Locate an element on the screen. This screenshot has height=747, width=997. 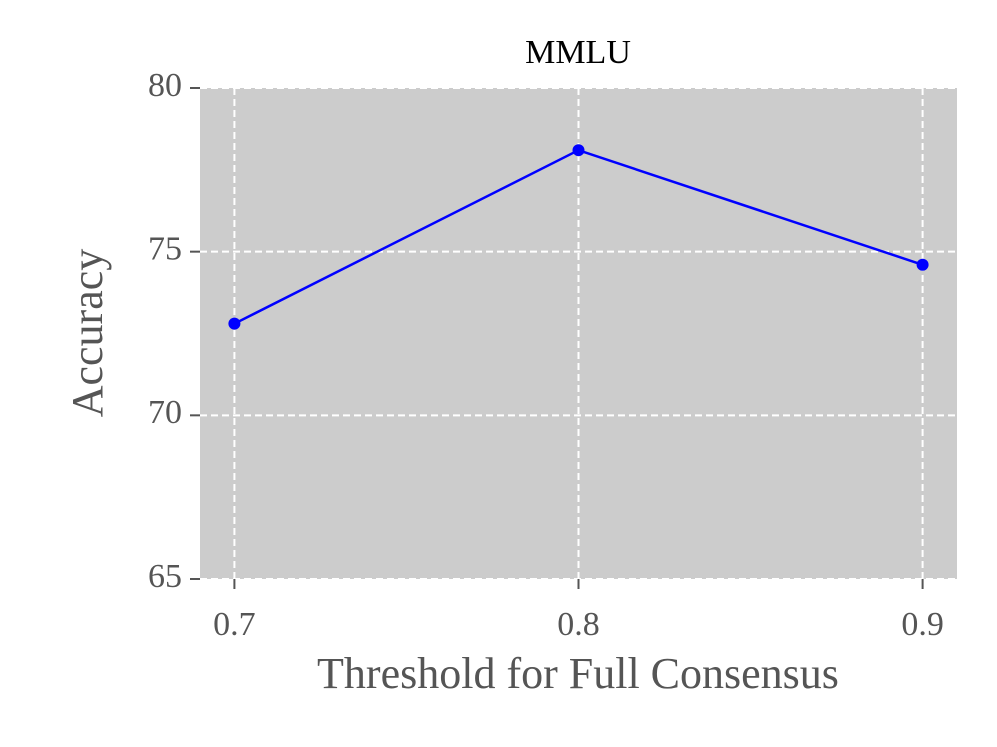
x-axis-label: Threshold for Full Consensus is located at coordinates (578, 673).